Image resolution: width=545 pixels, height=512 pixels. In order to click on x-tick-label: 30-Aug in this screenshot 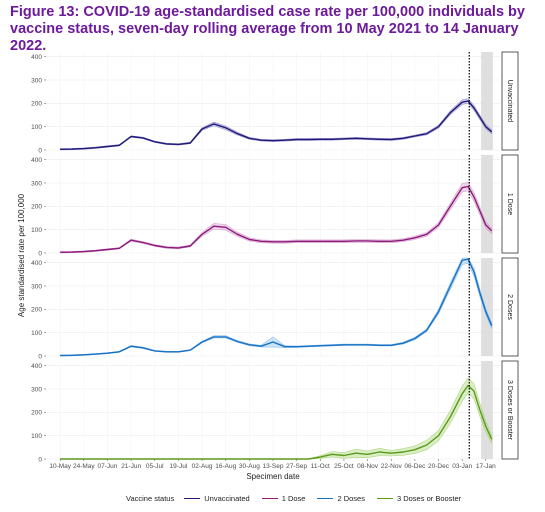, I will do `click(249, 466)`.